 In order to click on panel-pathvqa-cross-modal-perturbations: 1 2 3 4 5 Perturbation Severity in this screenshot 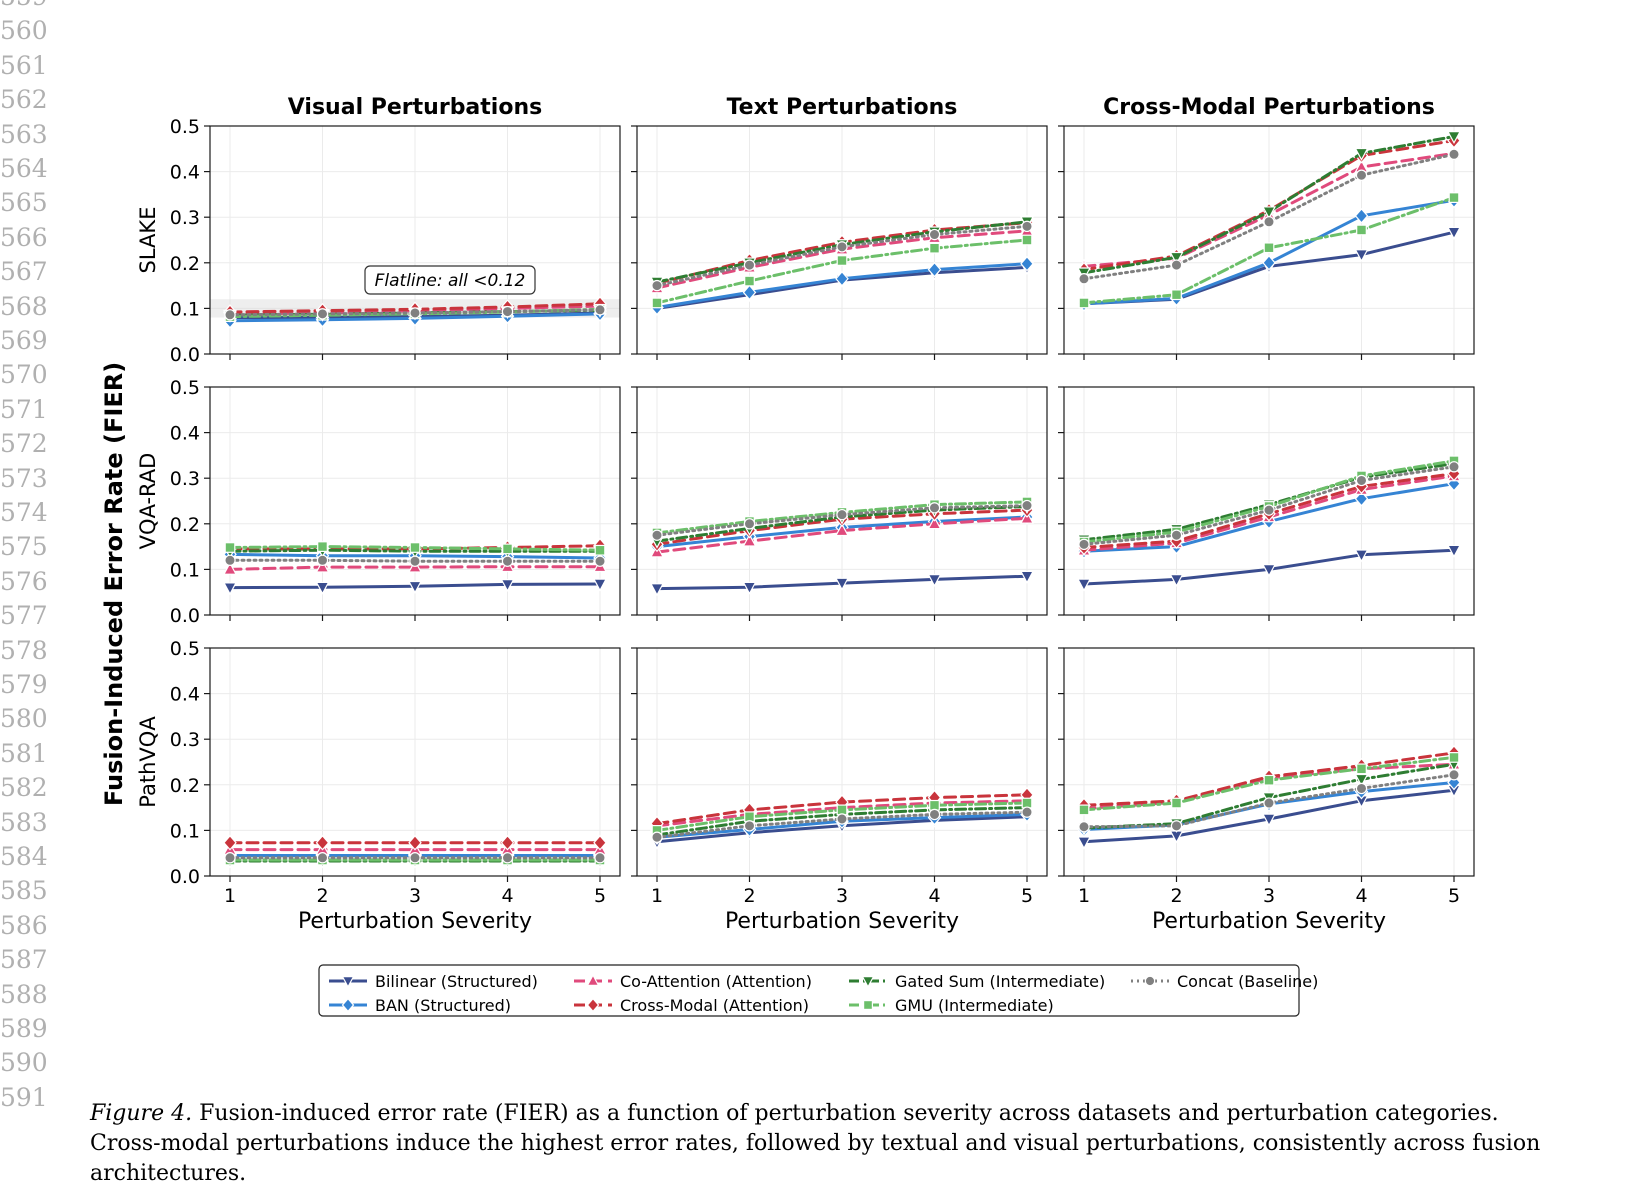, I will do `click(1266, 790)`.